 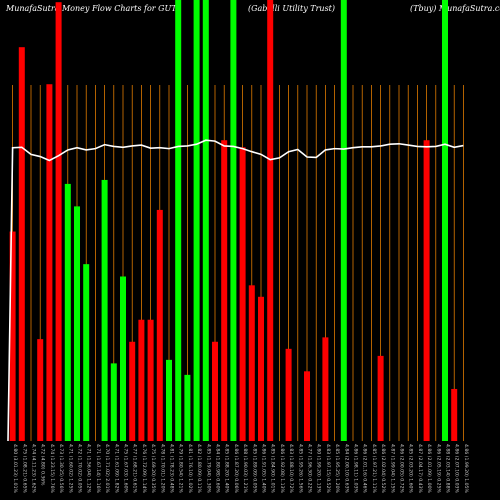 I want to click on x-tick-label: 4.75 (1.69.20) 0.35%, so click(x=153, y=468).